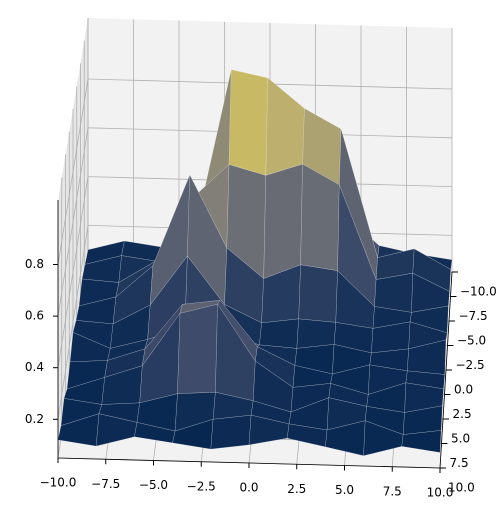  What do you see at coordinates (461, 488) in the screenshot?
I see `y-tick-label: 10.0` at bounding box center [461, 488].